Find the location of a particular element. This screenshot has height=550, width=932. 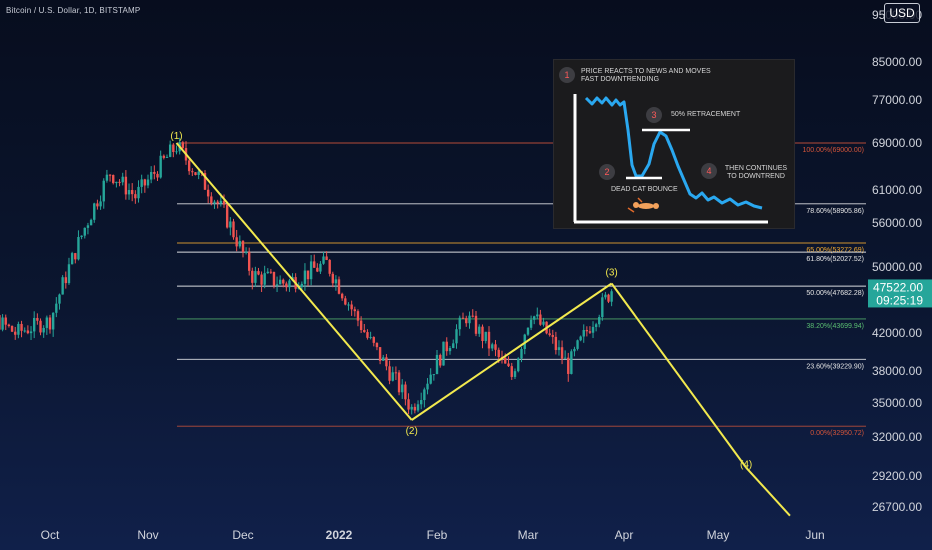

price-tick-label: 61000.00 is located at coordinates (897, 190).